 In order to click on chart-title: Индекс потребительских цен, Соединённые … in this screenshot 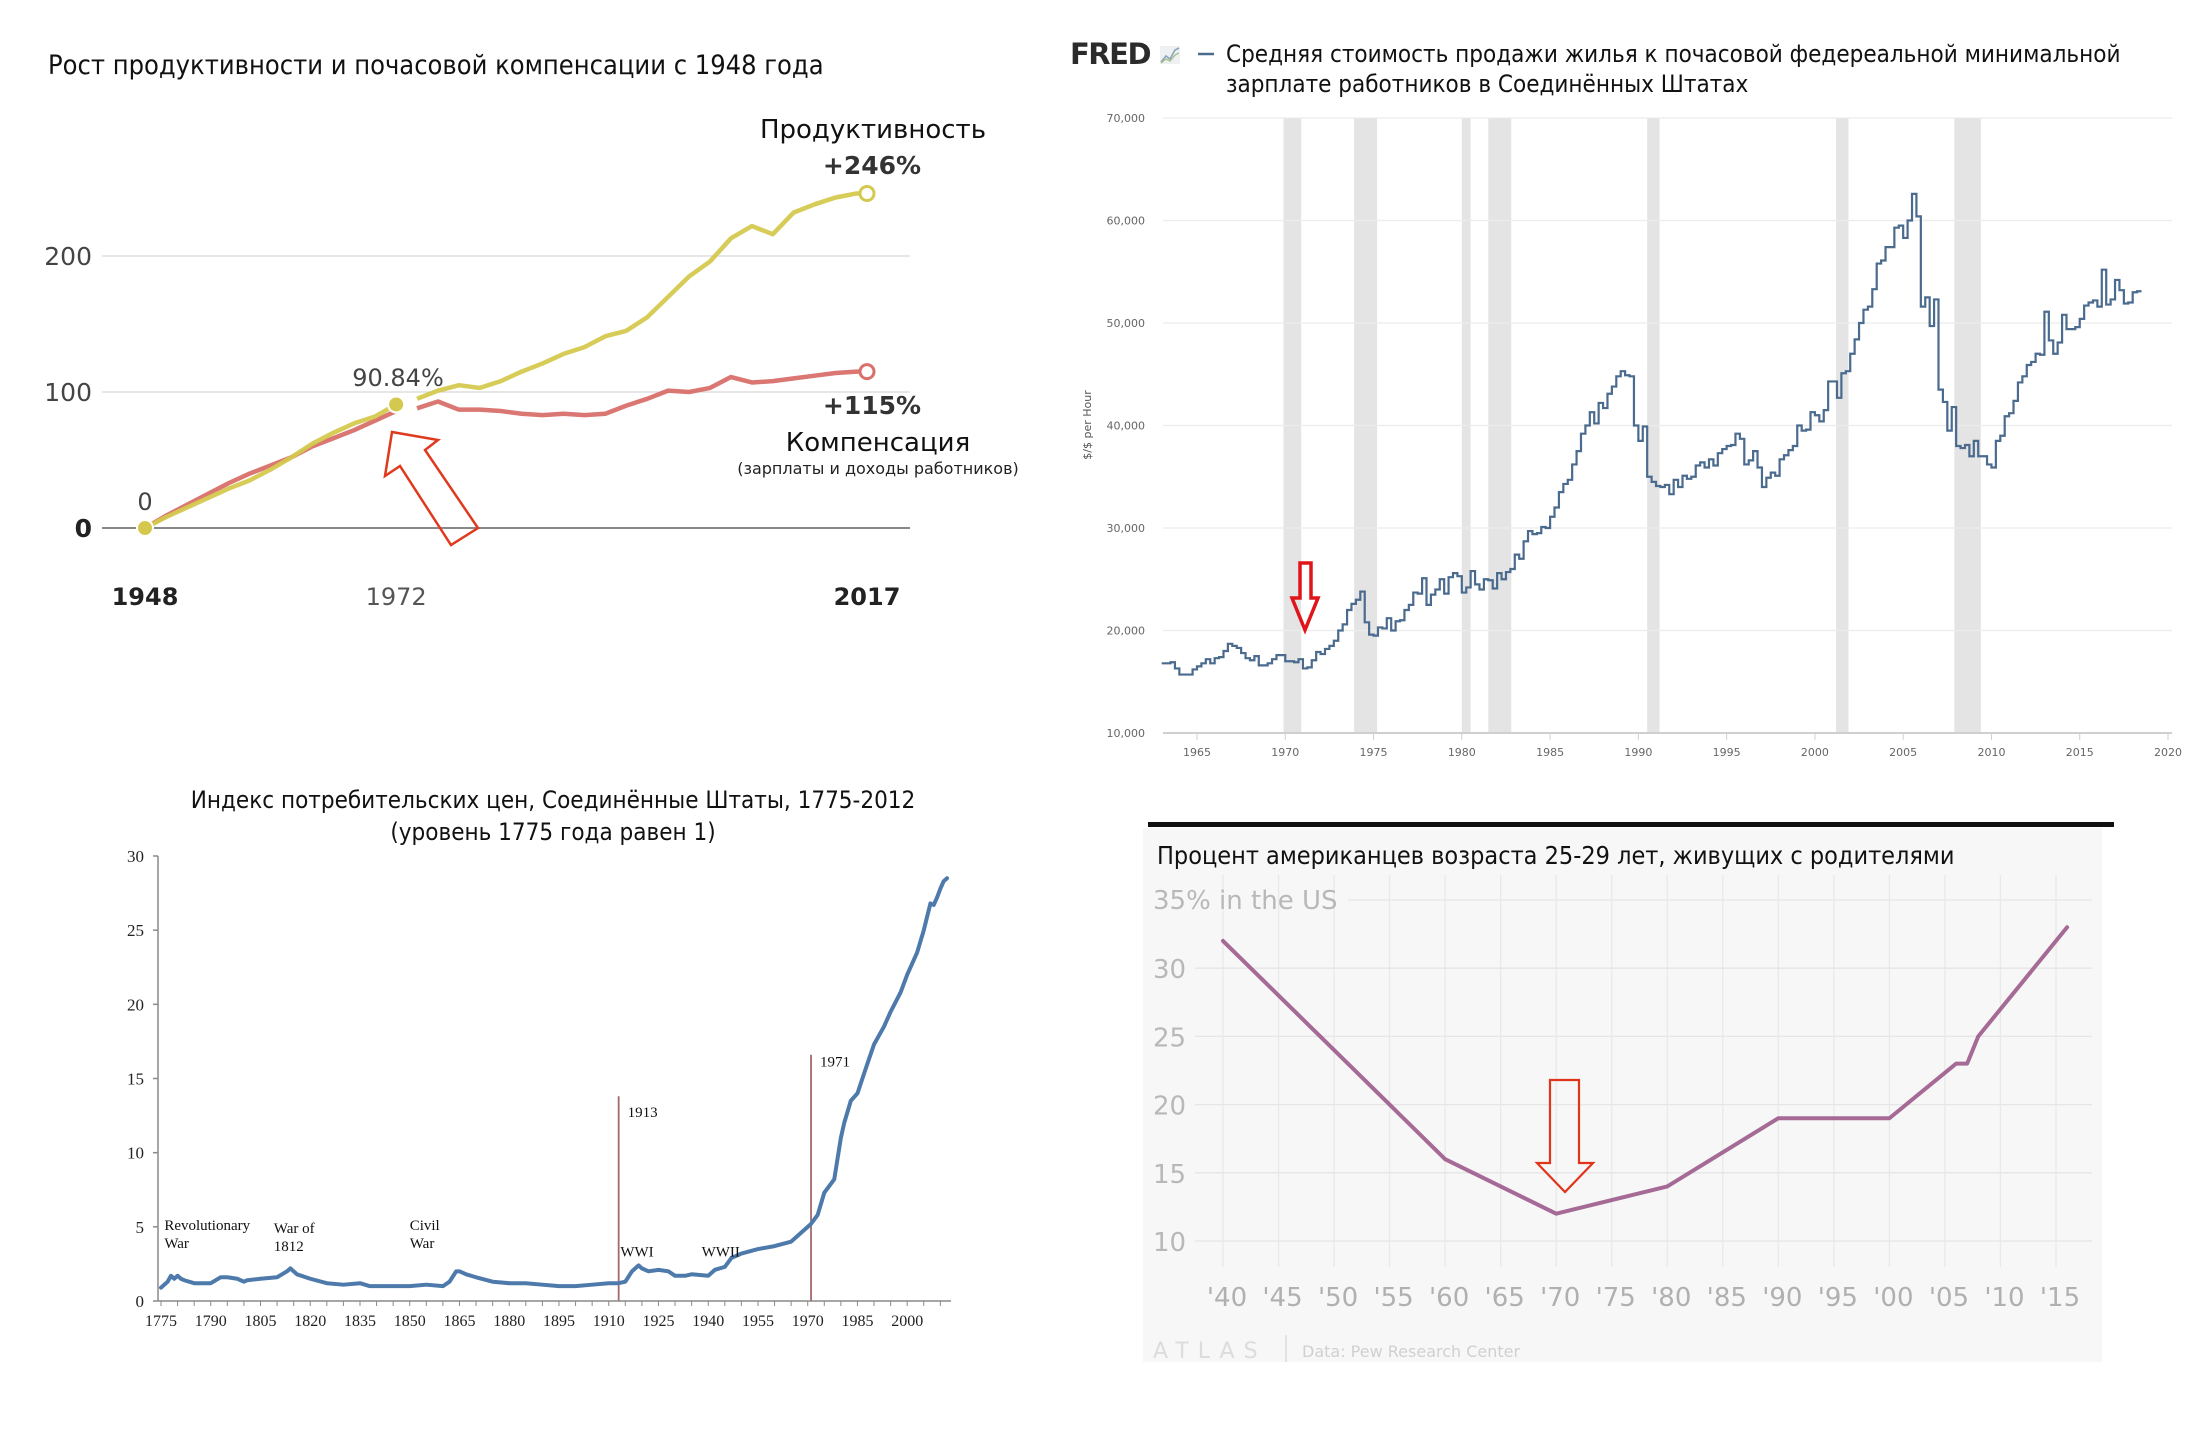, I will do `click(553, 800)`.